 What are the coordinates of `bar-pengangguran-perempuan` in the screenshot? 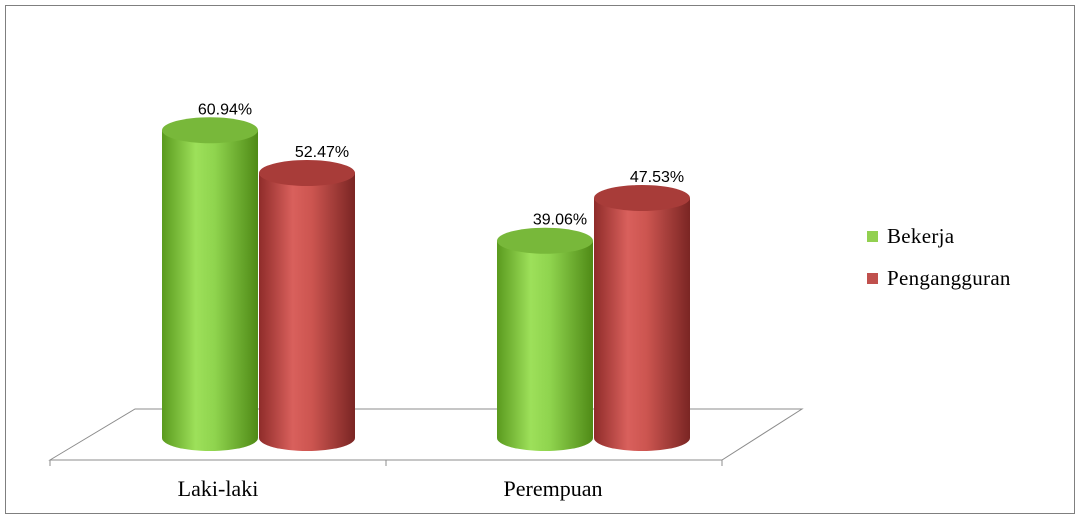 It's located at (642, 317).